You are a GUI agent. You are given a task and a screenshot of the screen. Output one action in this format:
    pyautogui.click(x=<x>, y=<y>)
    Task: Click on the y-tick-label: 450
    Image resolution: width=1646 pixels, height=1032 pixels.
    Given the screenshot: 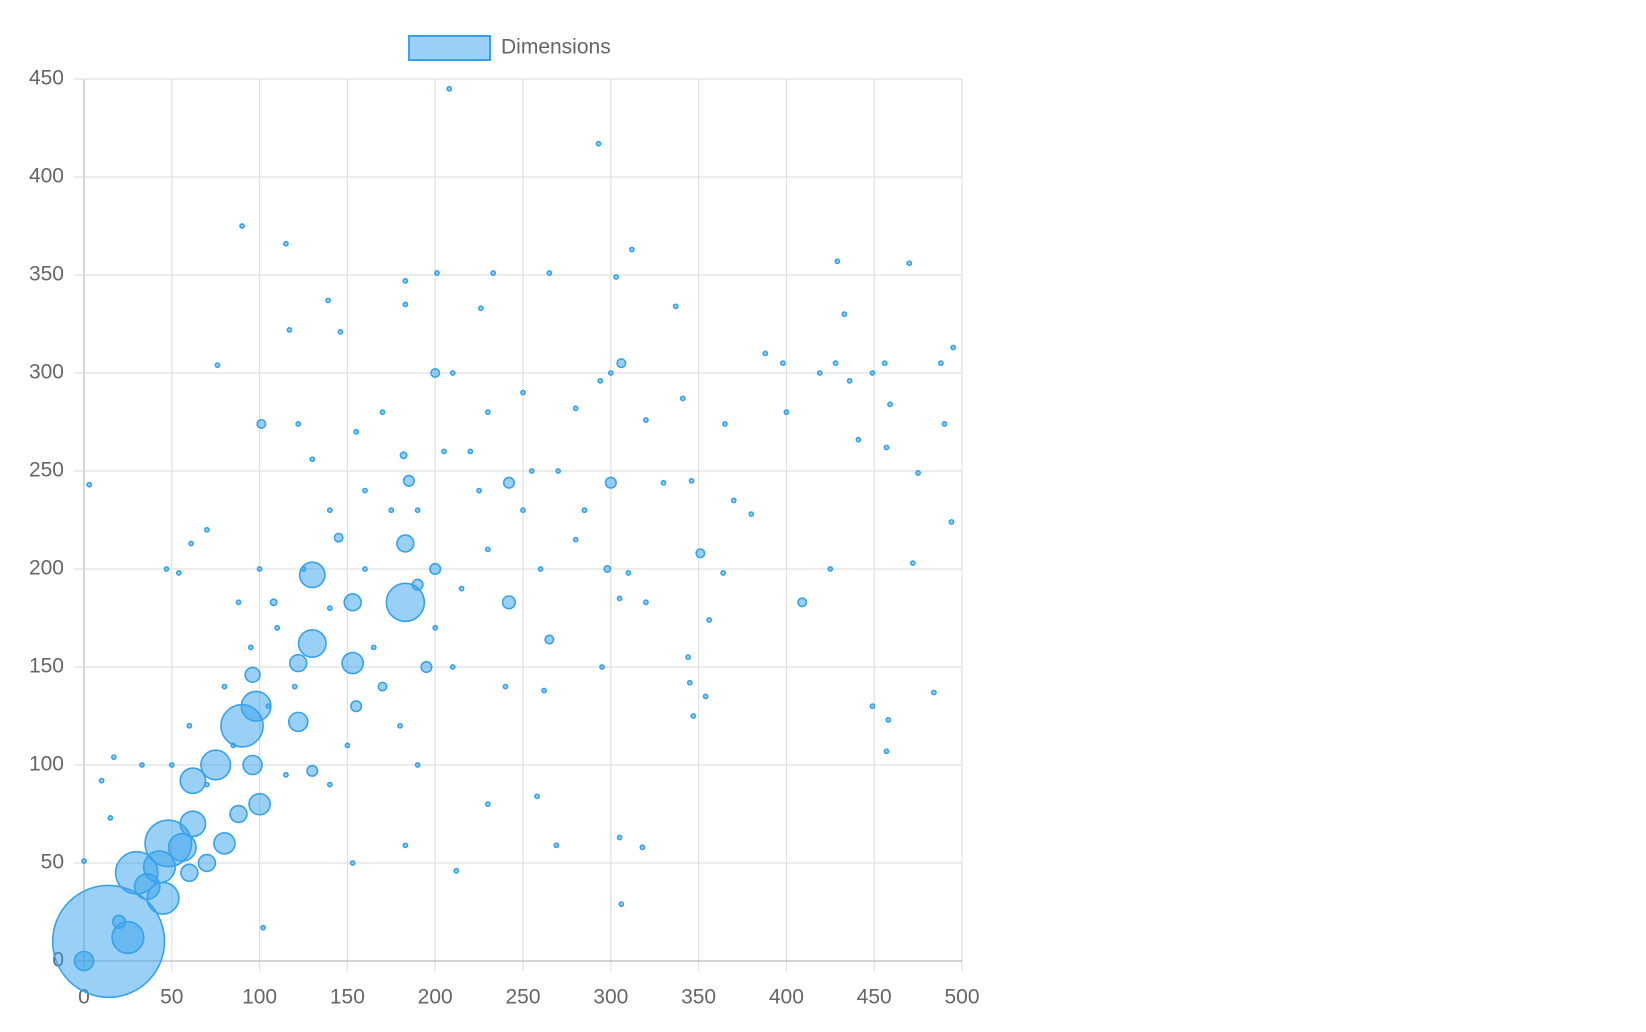 What is the action you would take?
    pyautogui.click(x=46, y=78)
    